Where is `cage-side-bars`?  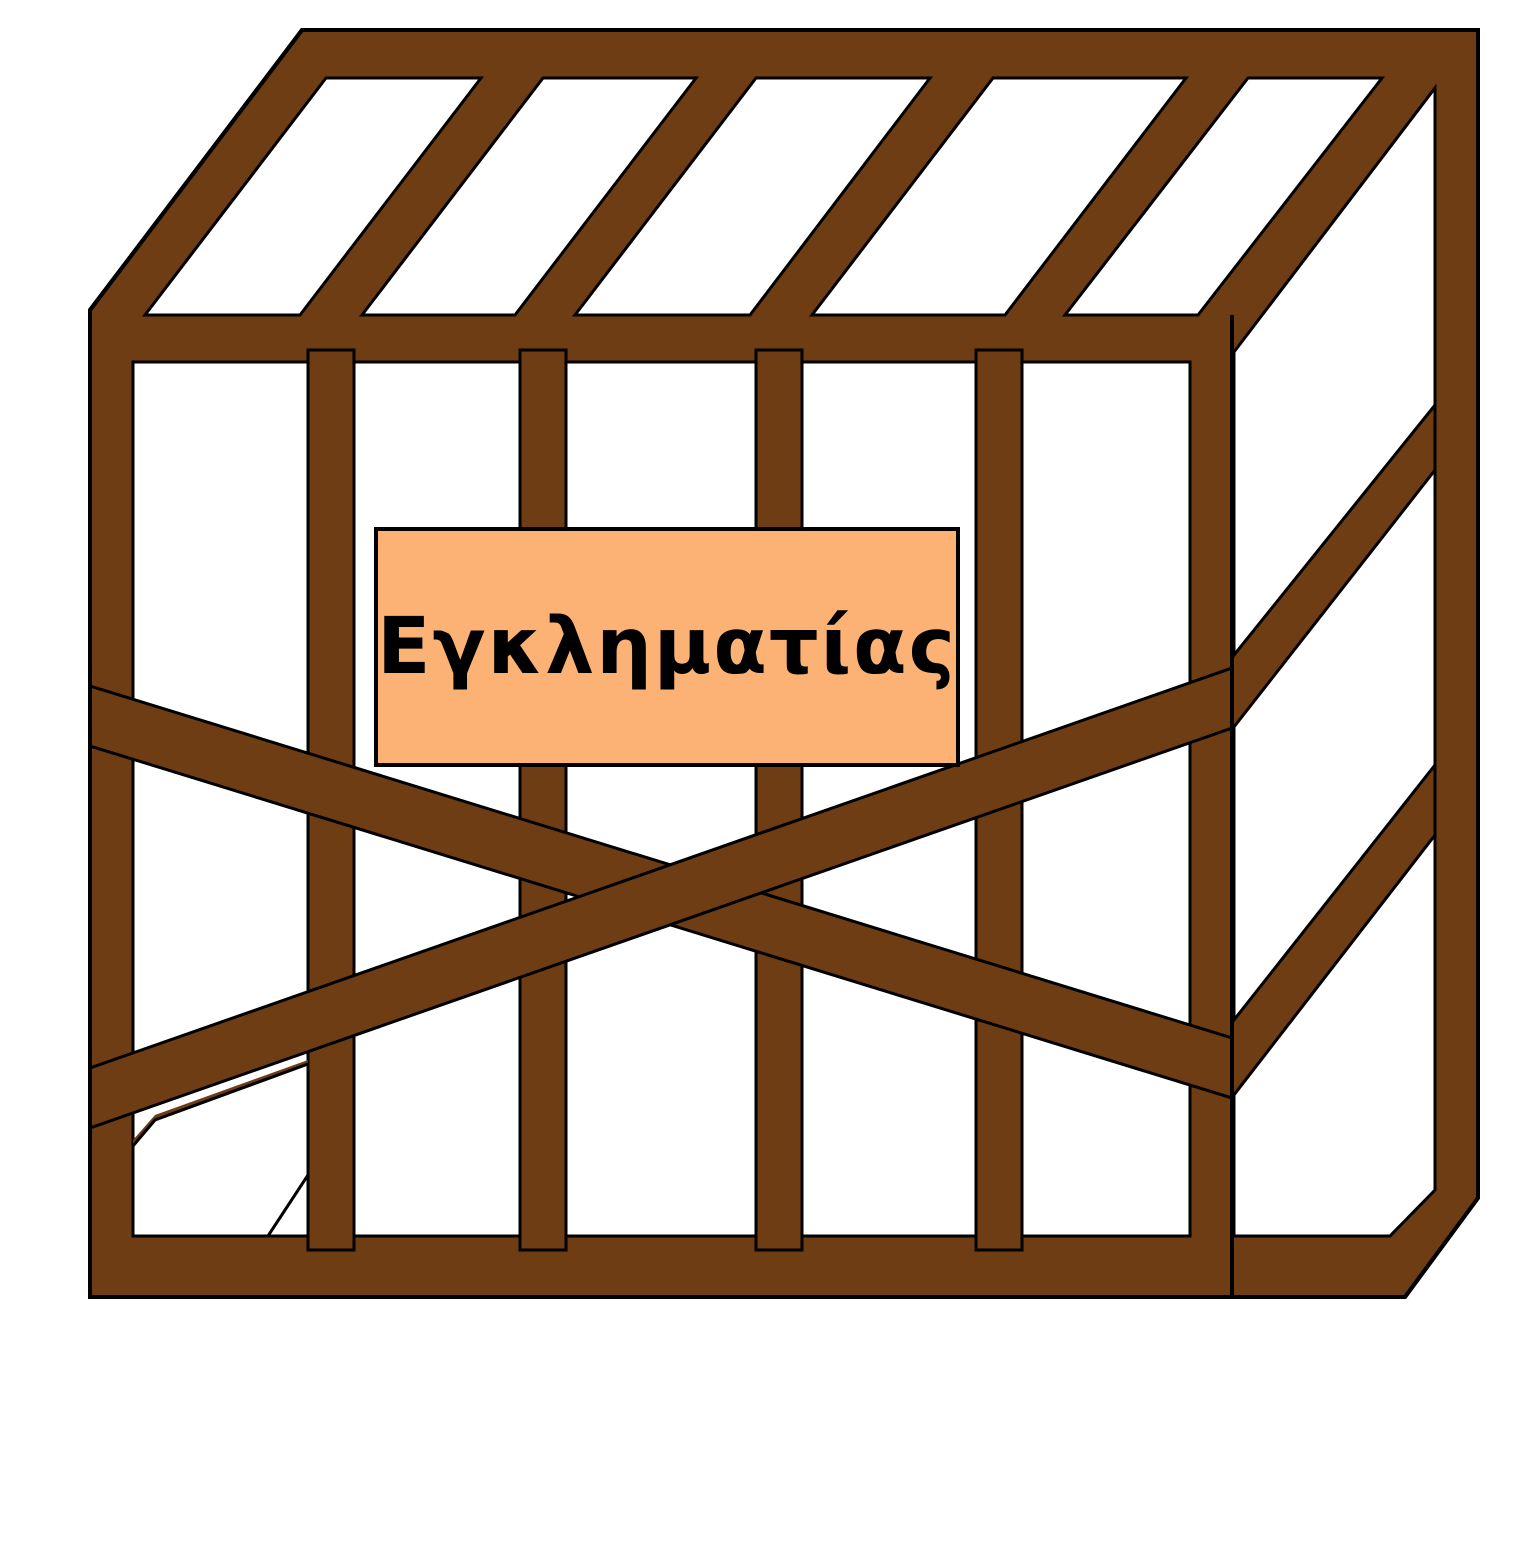
cage-side-bars is located at coordinates (1333, 752).